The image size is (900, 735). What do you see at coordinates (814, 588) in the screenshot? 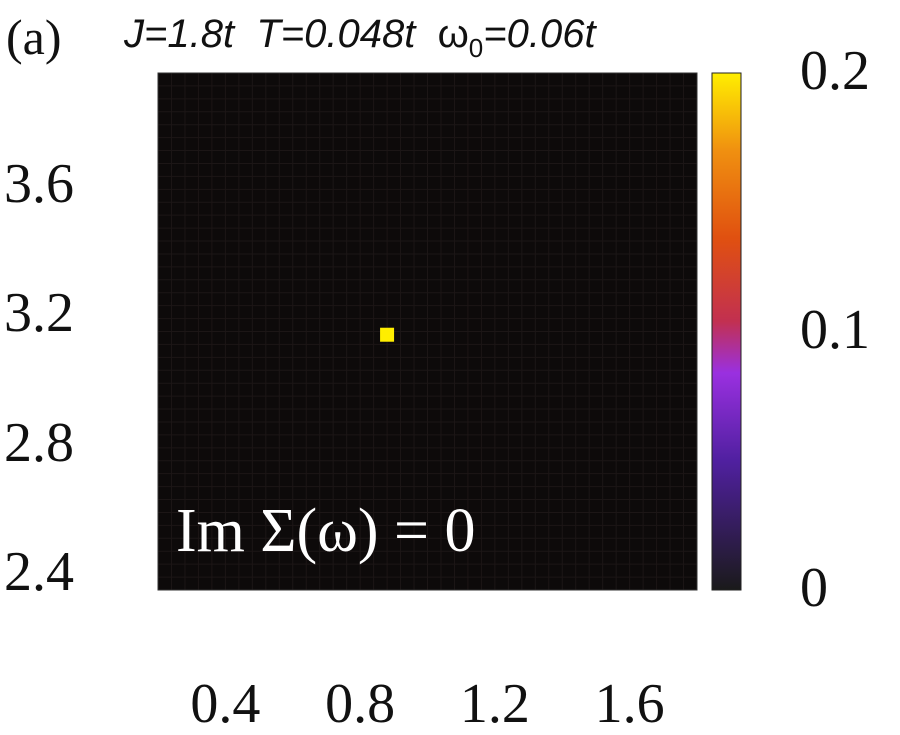
I see `colorbar-tick-label: 0` at bounding box center [814, 588].